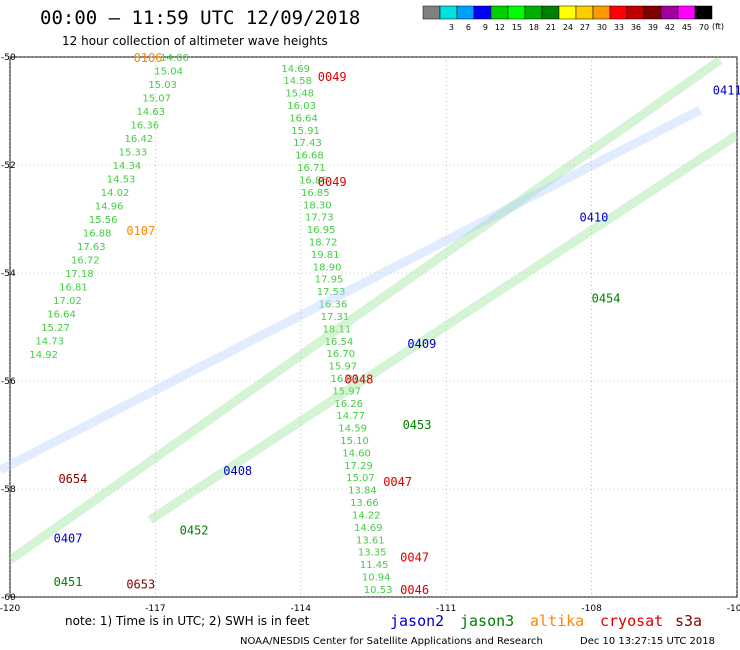 The height and width of the screenshot is (650, 740). What do you see at coordinates (109, 207) in the screenshot?
I see `swh-value: 14.96` at bounding box center [109, 207].